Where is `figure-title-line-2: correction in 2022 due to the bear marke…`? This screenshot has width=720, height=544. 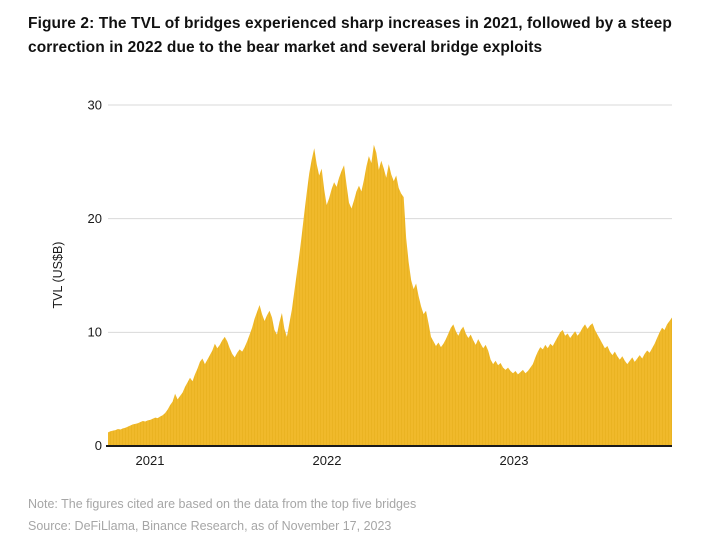
figure-title-line-2: correction in 2022 due to the bear marke… is located at coordinates (285, 47).